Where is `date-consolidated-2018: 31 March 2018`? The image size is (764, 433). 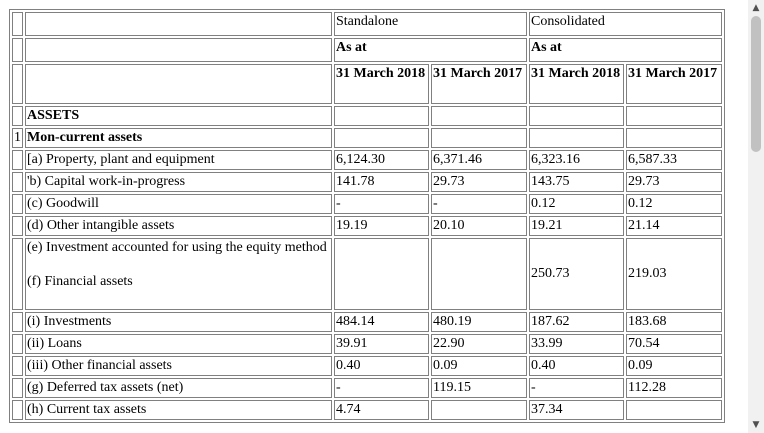 date-consolidated-2018: 31 March 2018 is located at coordinates (576, 84).